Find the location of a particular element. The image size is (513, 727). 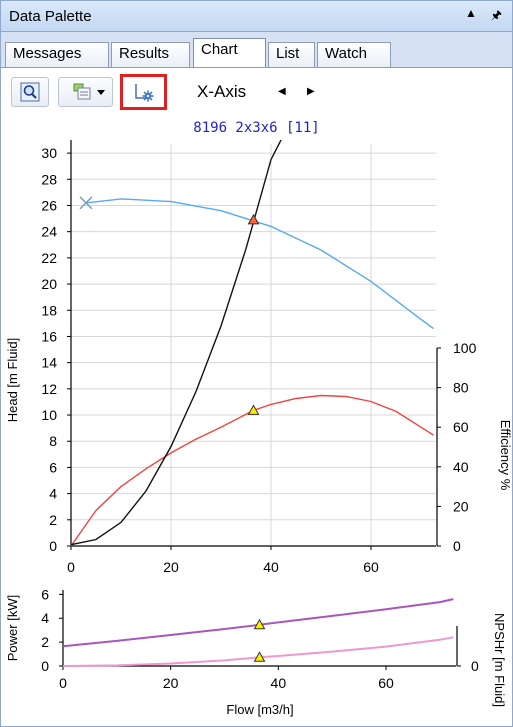

y-tick-label: 10 is located at coordinates (49, 415).